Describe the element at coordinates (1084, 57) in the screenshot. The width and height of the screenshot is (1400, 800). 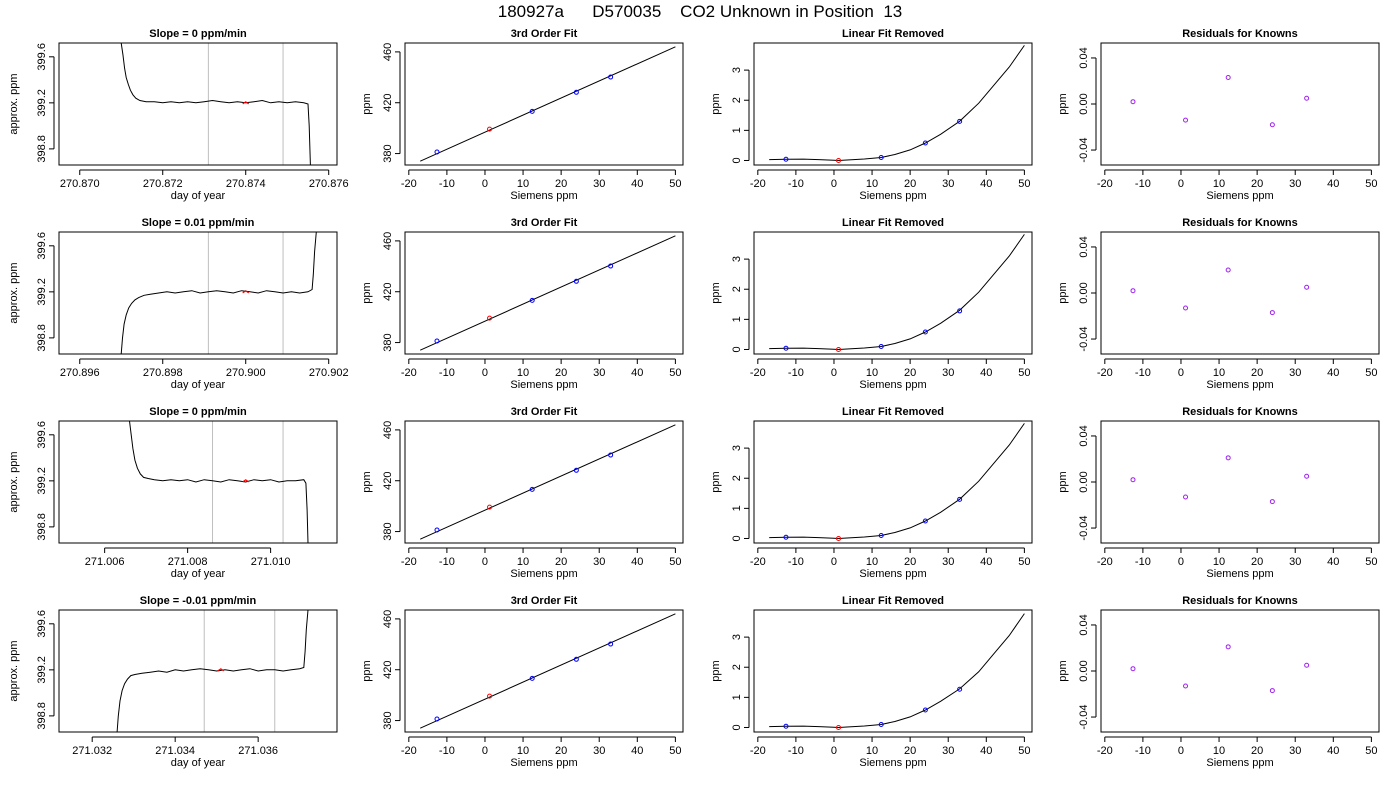
I see `y-tick-label: 0.04` at that location.